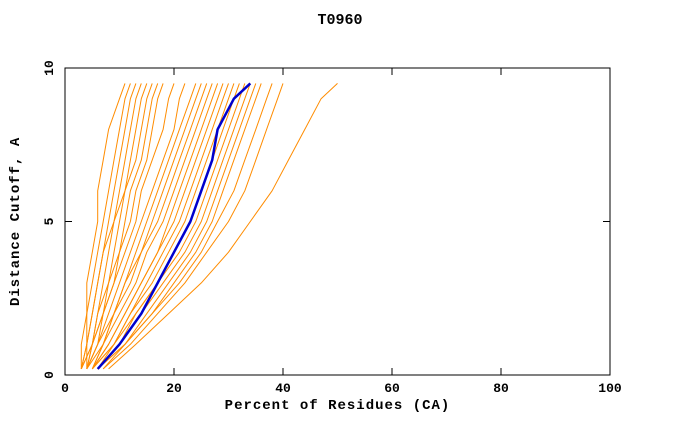  I want to click on x-tick-label: 20, so click(174, 388).